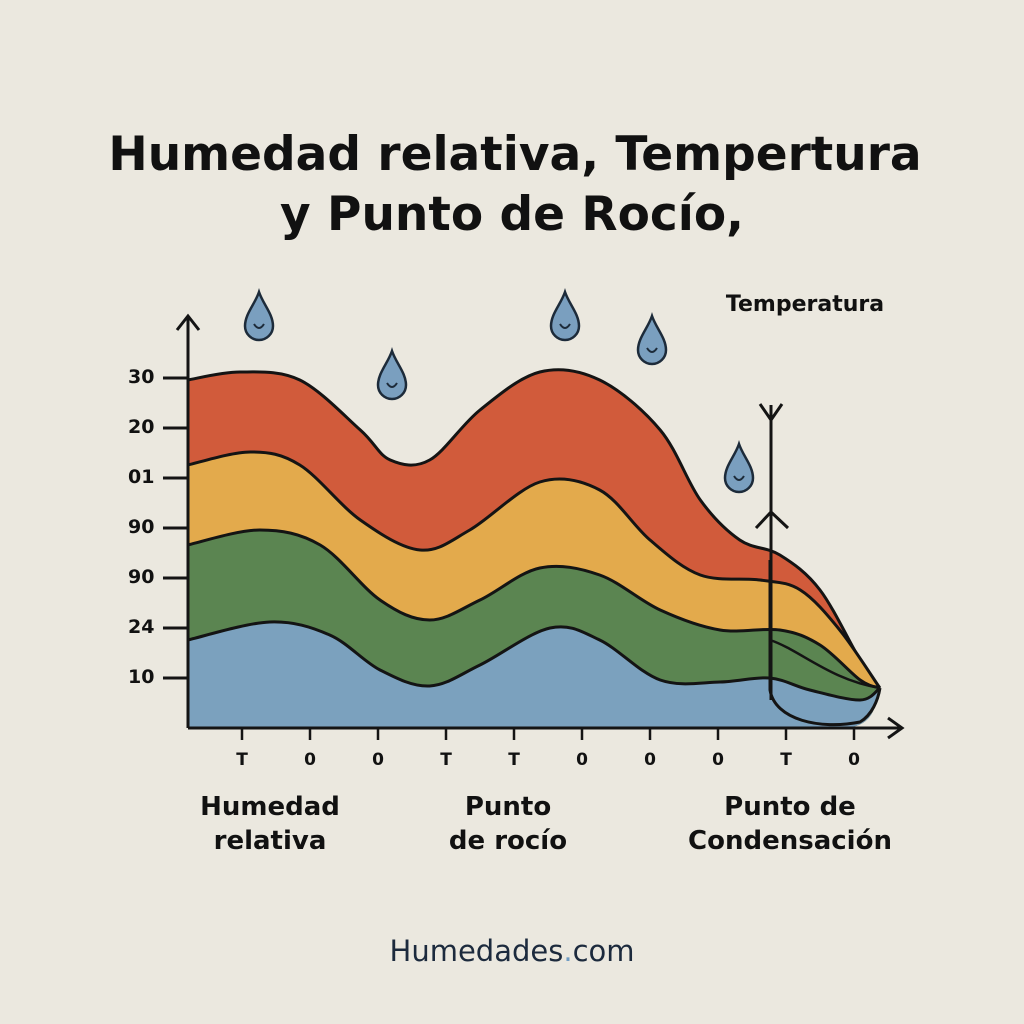 The image size is (1024, 1024). Describe the element at coordinates (771, 413) in the screenshot. I see `marker-chevron-top` at that location.